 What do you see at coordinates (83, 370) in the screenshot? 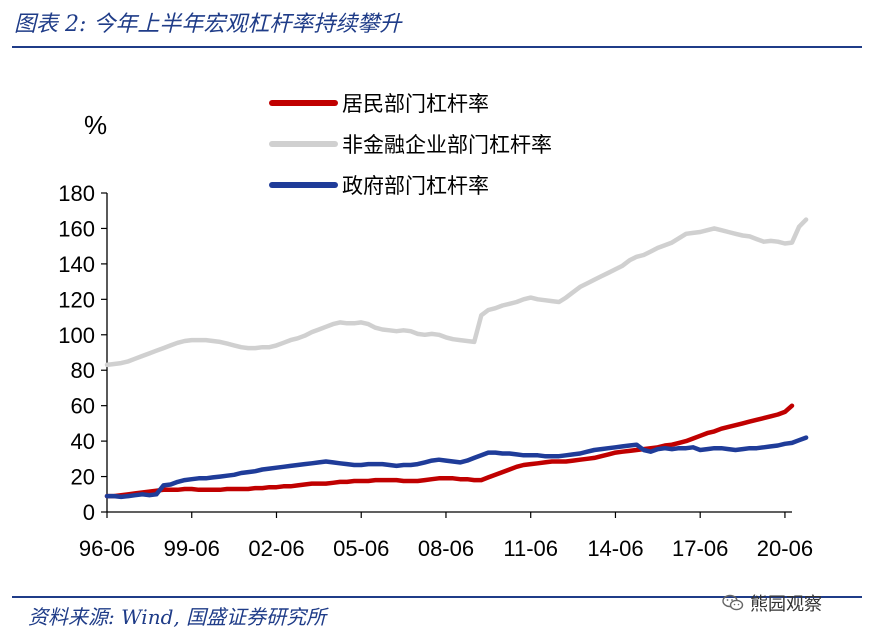
I see `y-tick-label: 80` at bounding box center [83, 370].